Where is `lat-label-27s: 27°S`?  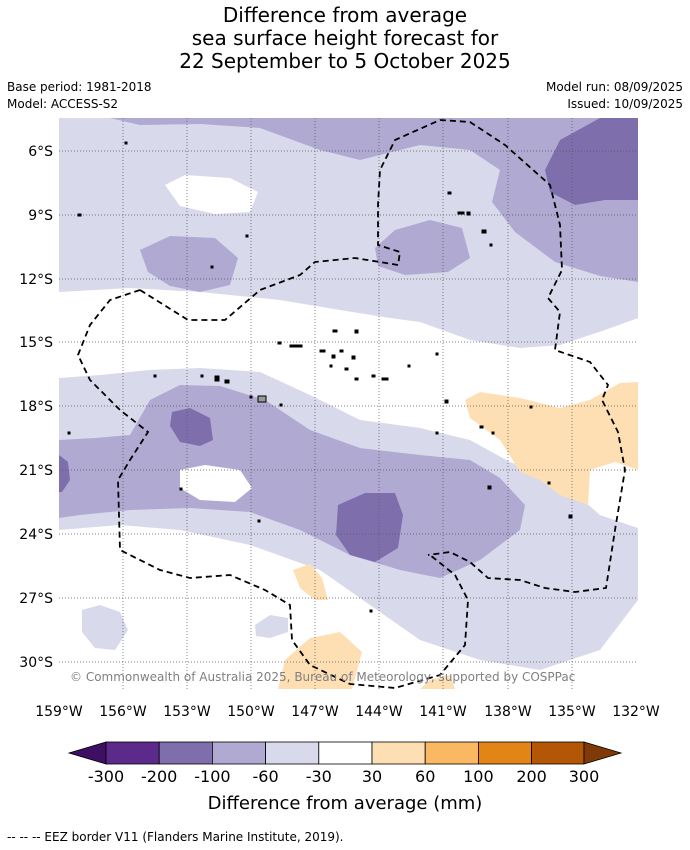
lat-label-27s: 27°S is located at coordinates (36, 599).